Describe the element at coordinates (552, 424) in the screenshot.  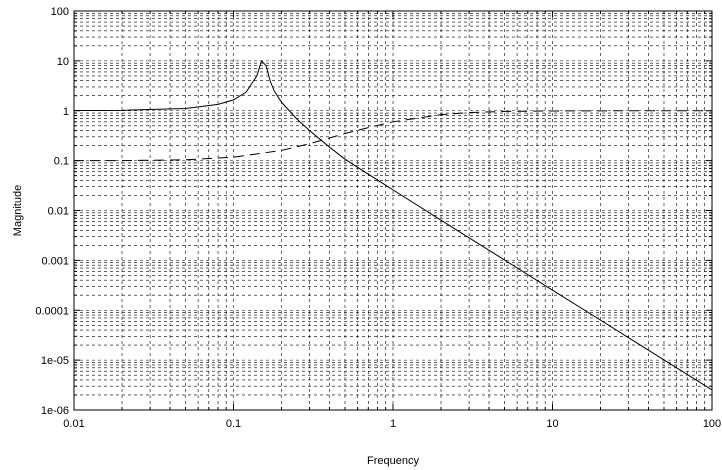
I see `x-tick-label: 10` at that location.